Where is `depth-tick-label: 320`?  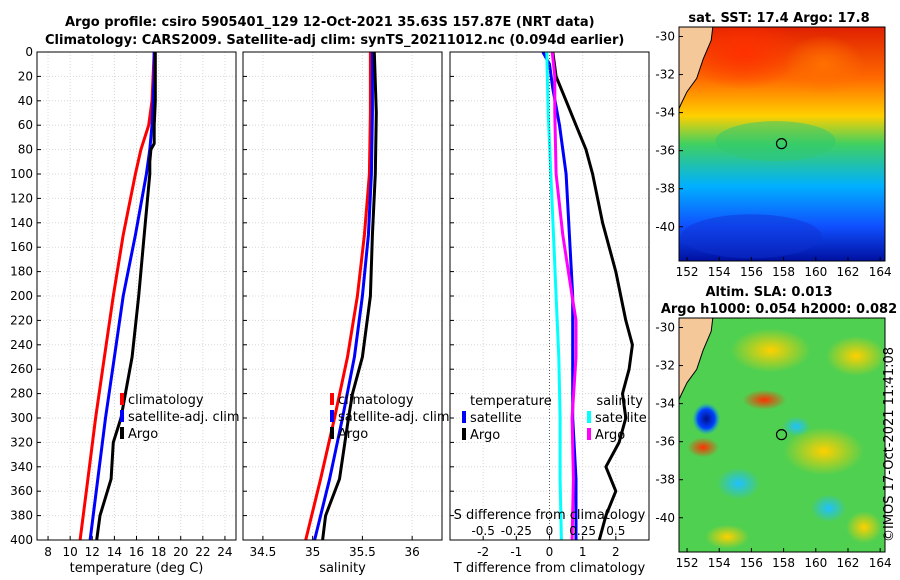 depth-tick-label: 320 is located at coordinates (21, 442).